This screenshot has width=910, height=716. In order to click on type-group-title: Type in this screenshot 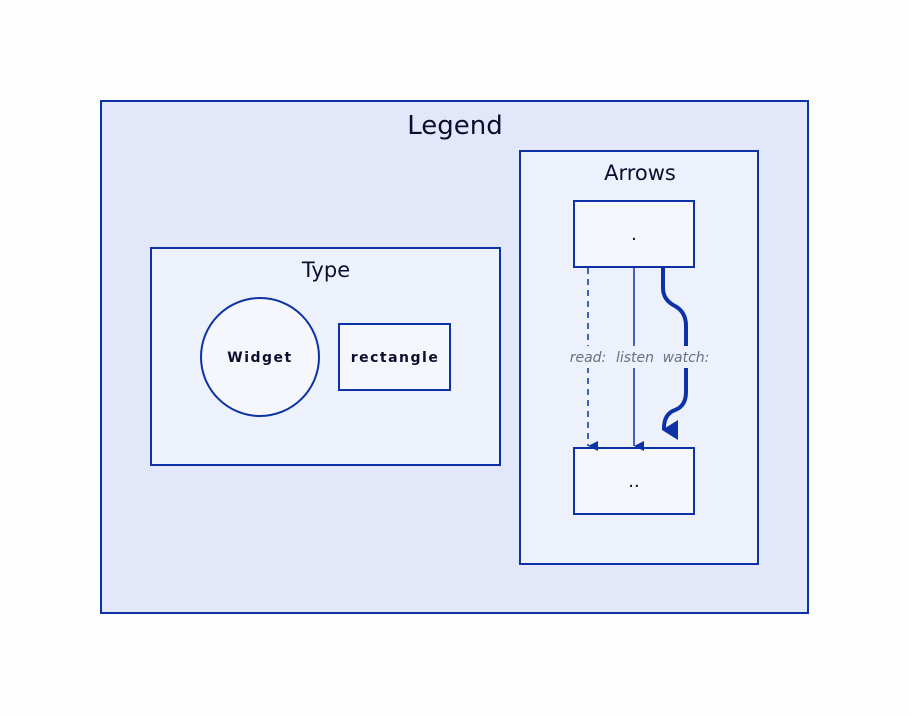, I will do `click(325, 270)`.